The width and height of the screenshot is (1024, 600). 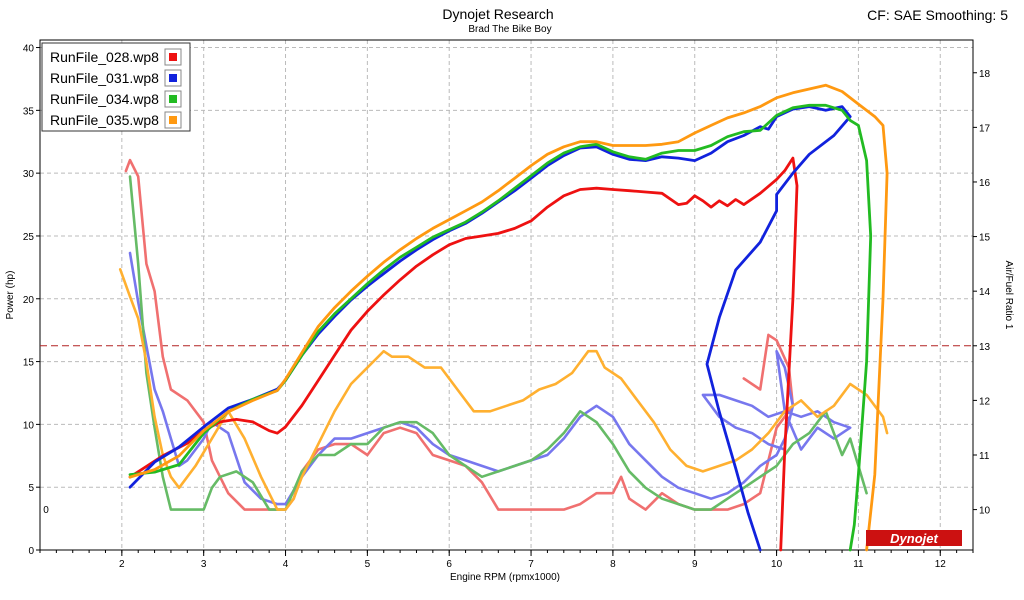 What do you see at coordinates (29, 237) in the screenshot?
I see `y-tick-label: 25` at bounding box center [29, 237].